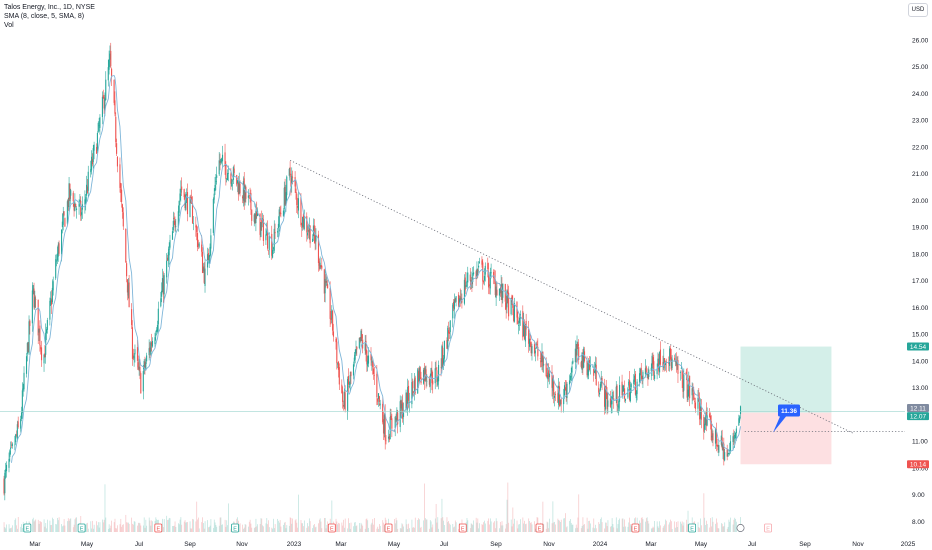 This screenshot has width=932, height=550. Describe the element at coordinates (918, 10) in the screenshot. I see `currency-button: USD` at that location.